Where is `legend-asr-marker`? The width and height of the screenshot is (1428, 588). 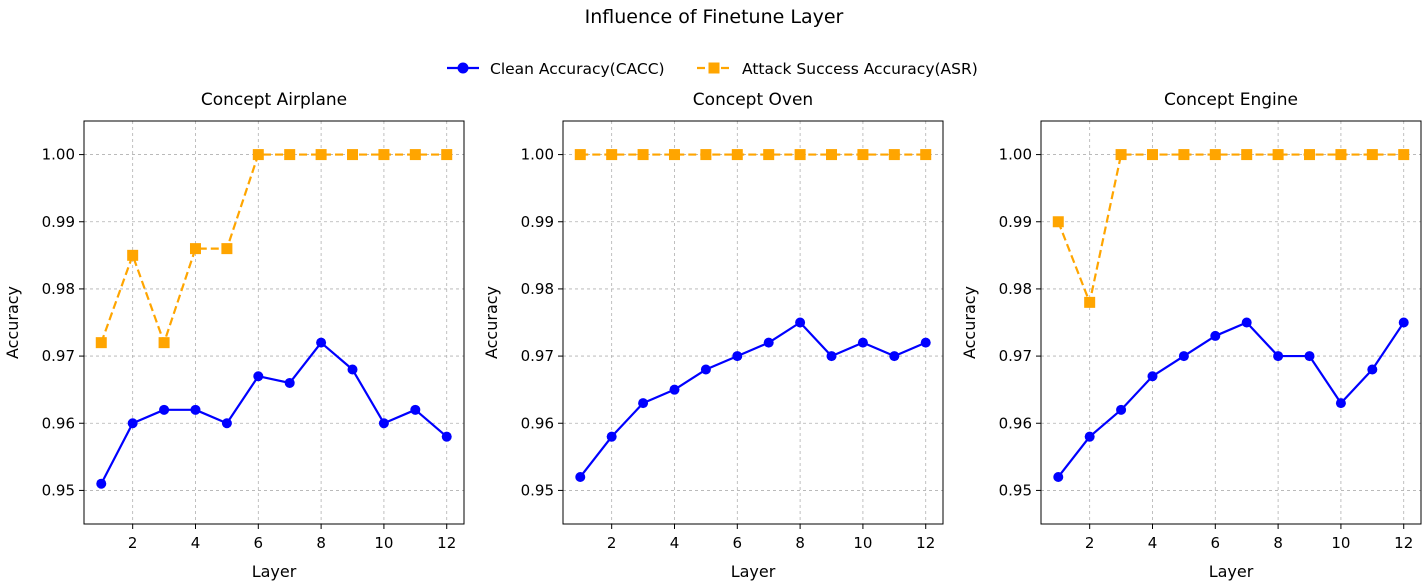
legend-asr-marker is located at coordinates (714, 68).